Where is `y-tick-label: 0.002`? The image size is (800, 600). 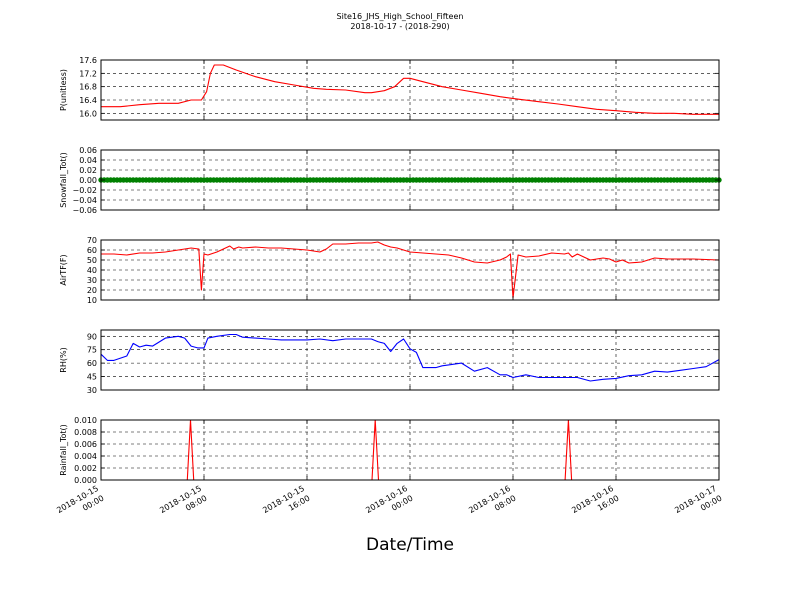
y-tick-label: 0.002 is located at coordinates (85, 468).